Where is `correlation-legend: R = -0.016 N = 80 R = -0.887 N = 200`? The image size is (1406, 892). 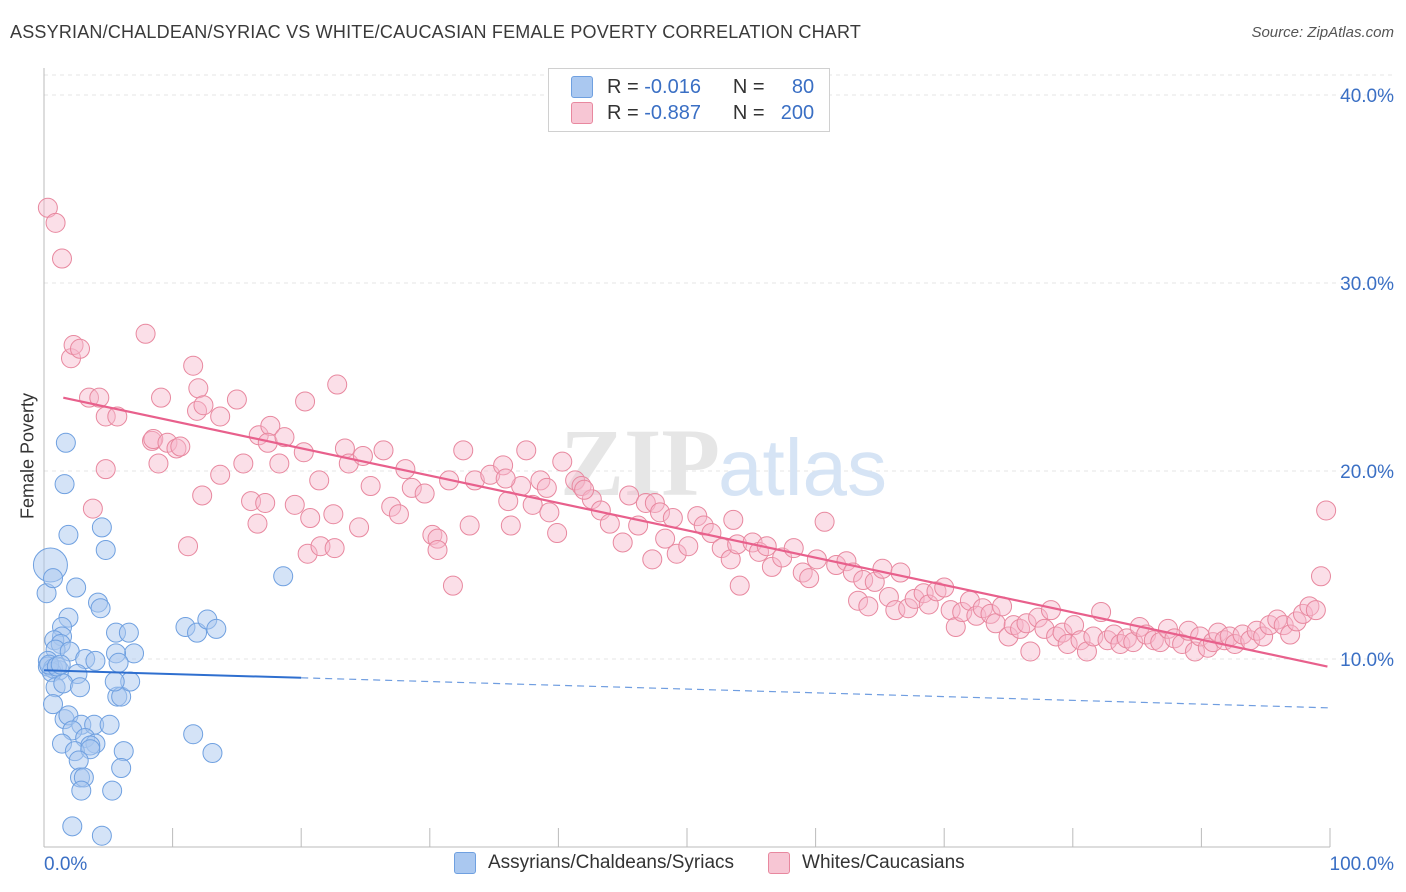
correlation-legend: R = -0.016 N = 80 R = -0.887 N = 200 is located at coordinates (689, 100).